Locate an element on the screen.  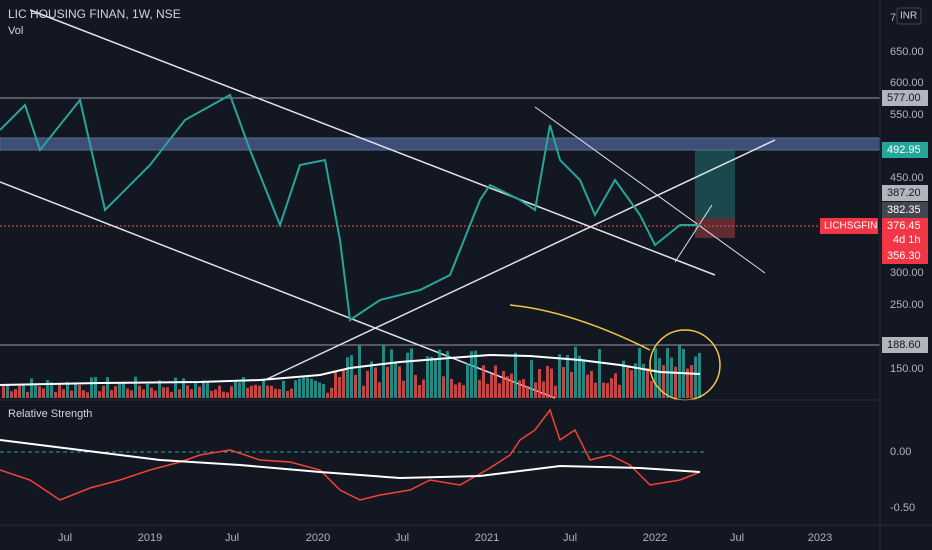
price-label: 150.00 is located at coordinates (907, 369).